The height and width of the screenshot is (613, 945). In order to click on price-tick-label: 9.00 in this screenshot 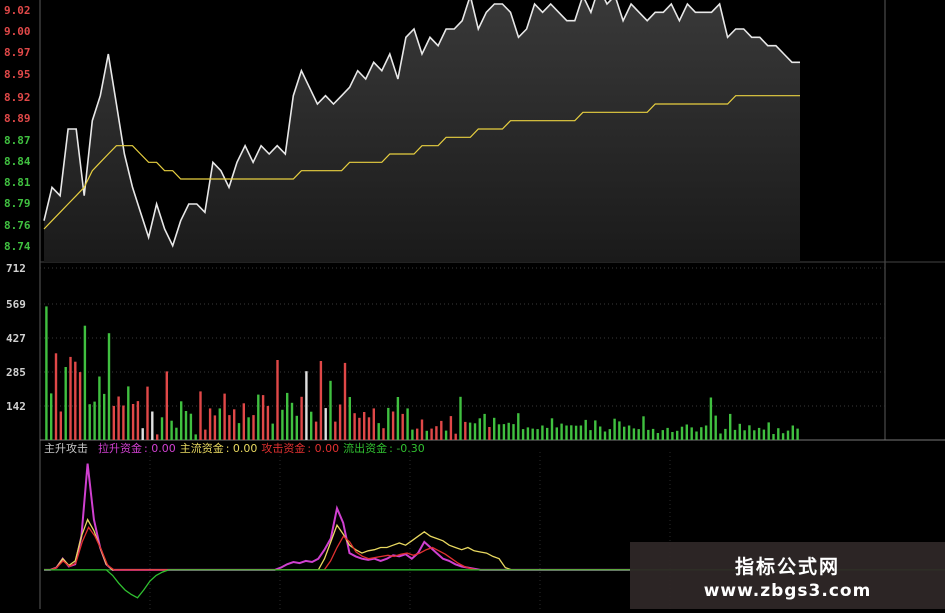, I will do `click(17, 31)`.